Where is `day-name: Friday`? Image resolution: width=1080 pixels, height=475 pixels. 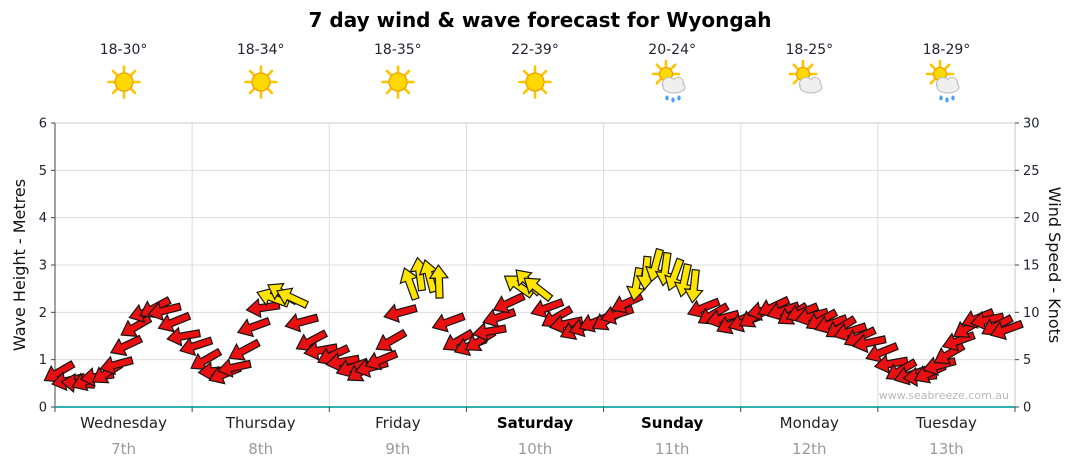
day-name: Friday is located at coordinates (398, 423).